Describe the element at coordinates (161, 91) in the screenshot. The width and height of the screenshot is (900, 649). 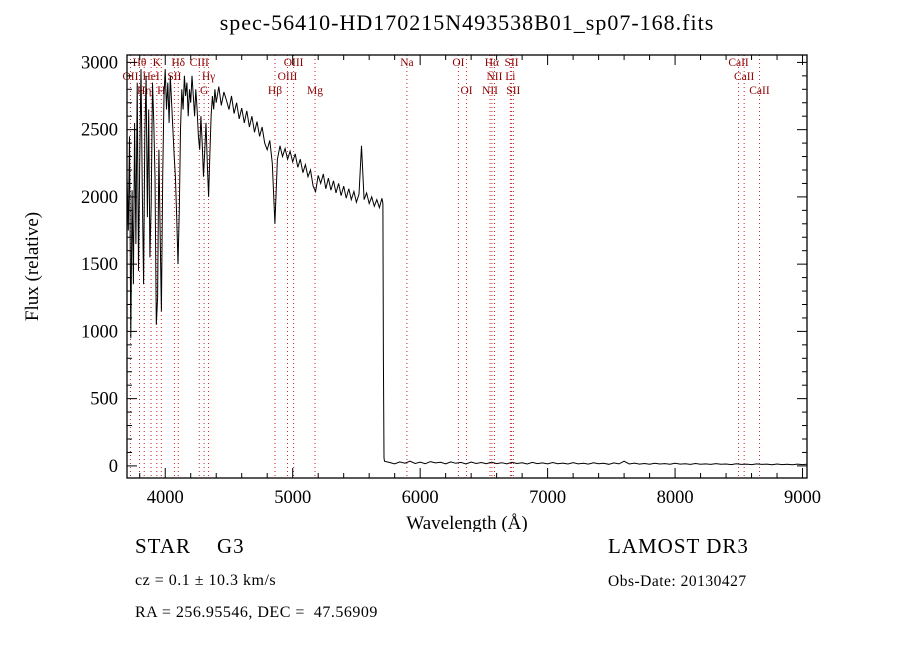
I see `line-label-H: H` at that location.